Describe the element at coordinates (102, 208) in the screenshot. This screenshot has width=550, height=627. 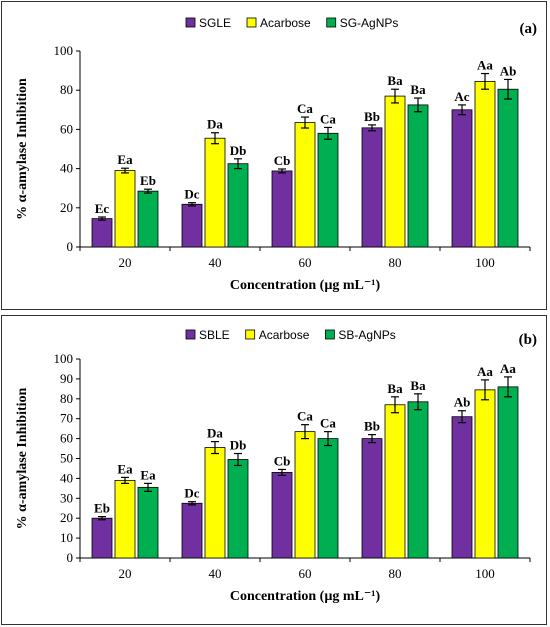
I see `data-label: Ec` at that location.